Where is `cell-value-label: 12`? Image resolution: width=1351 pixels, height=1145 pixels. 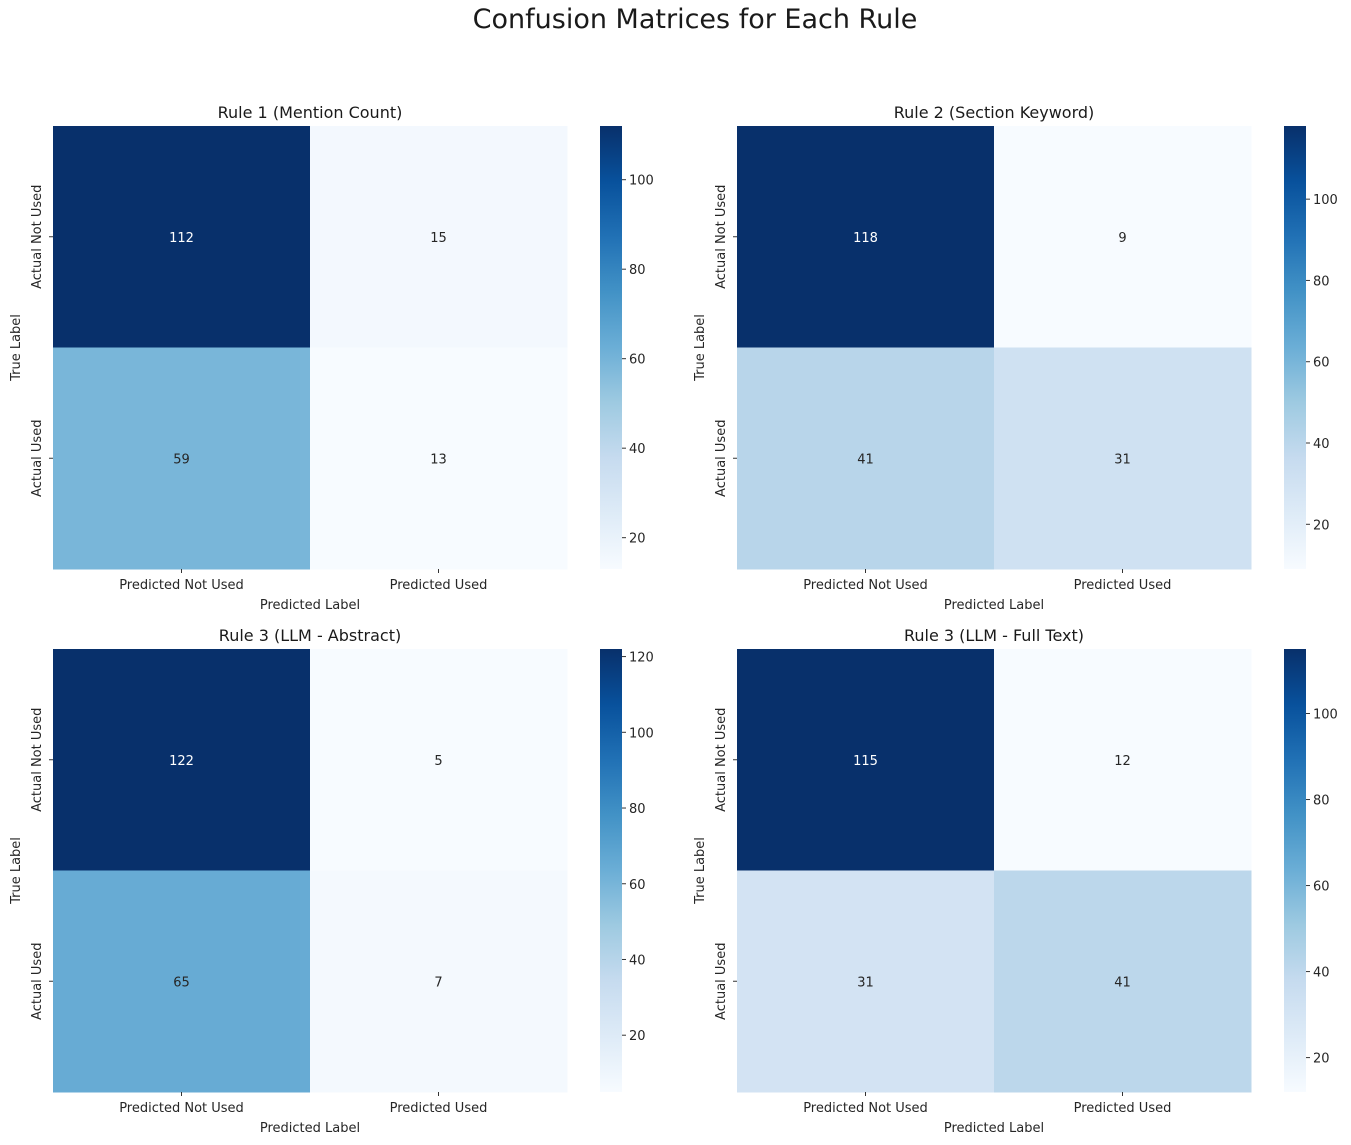 cell-value-label: 12 is located at coordinates (1122, 761).